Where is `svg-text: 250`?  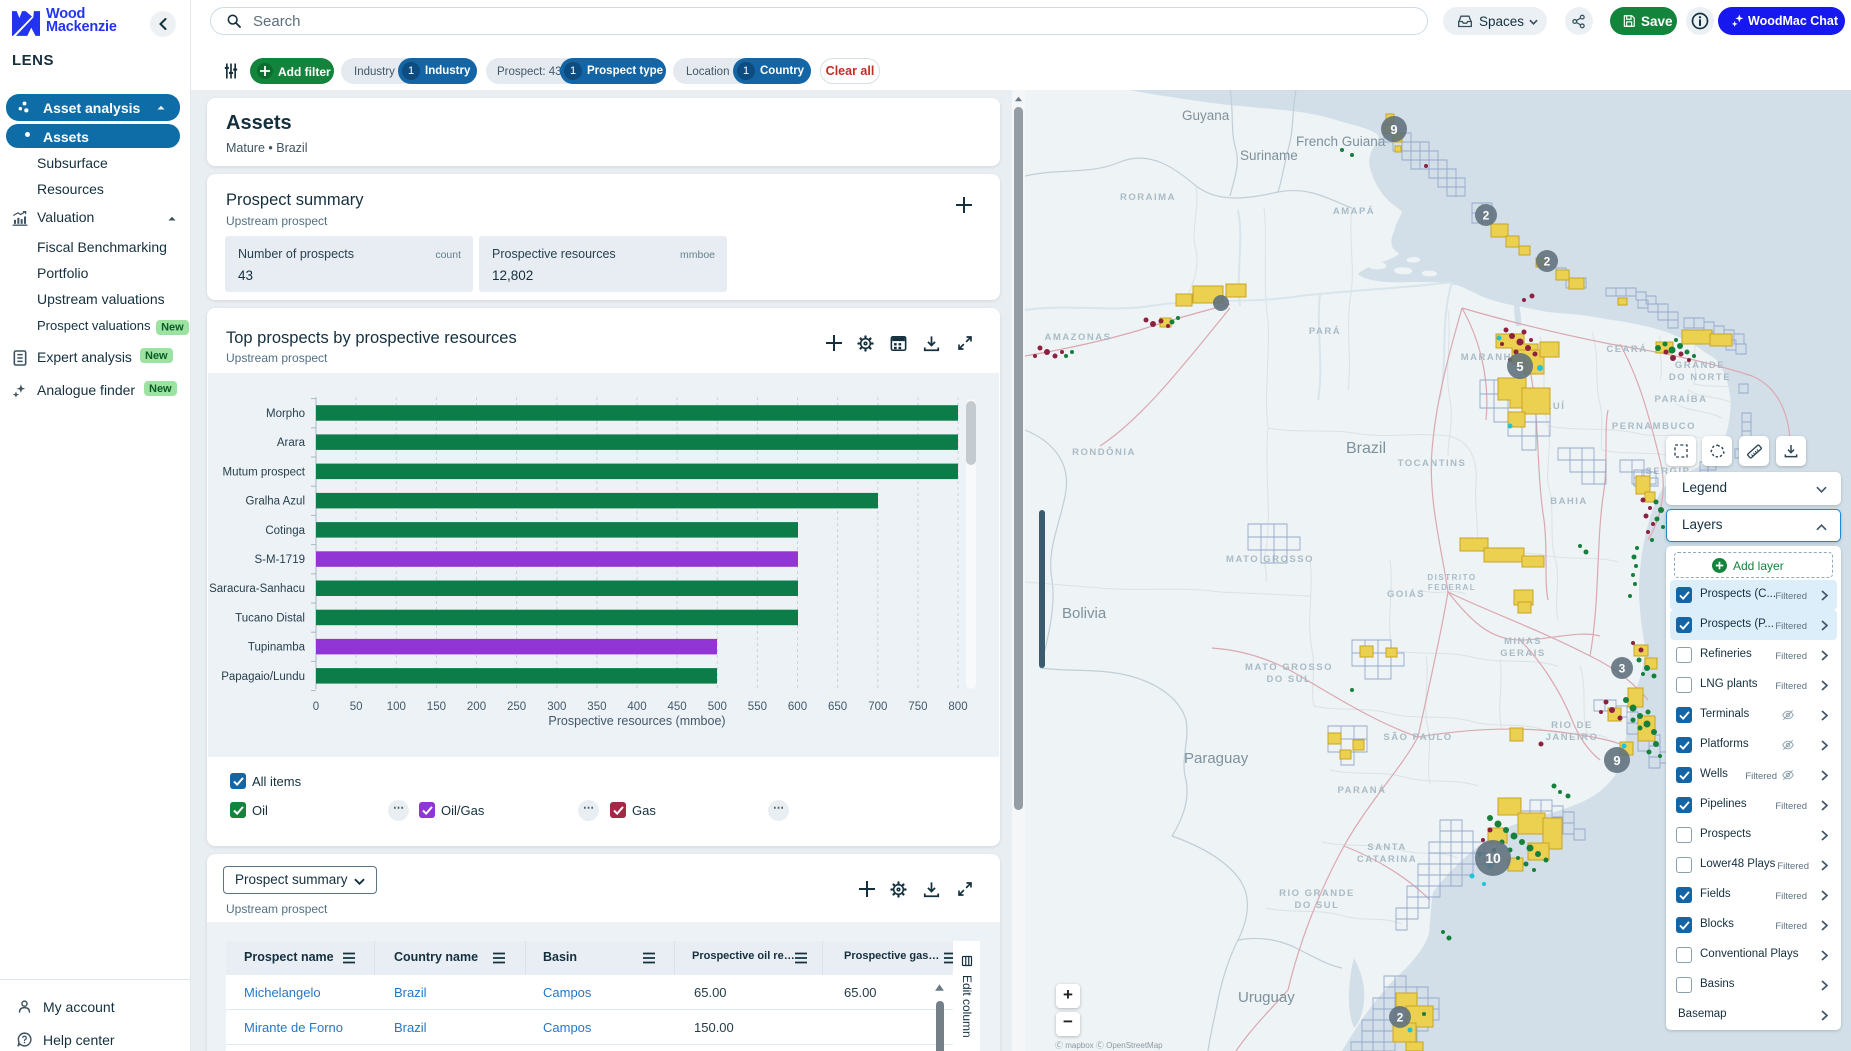
svg-text: 250 is located at coordinates (516, 707).